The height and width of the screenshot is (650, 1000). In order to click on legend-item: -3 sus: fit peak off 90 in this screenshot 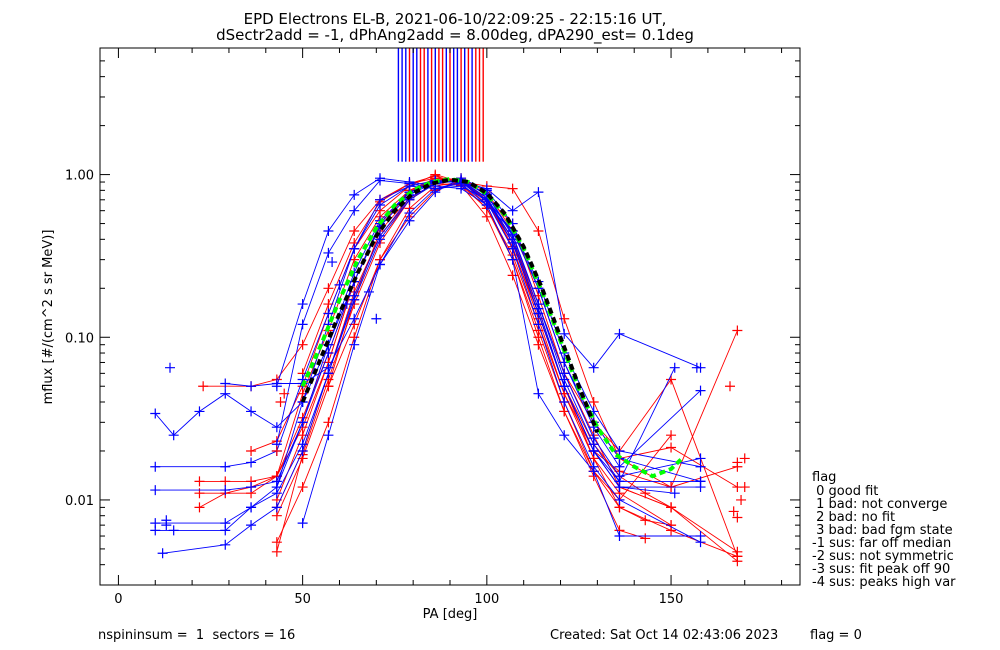, I will do `click(881, 569)`.